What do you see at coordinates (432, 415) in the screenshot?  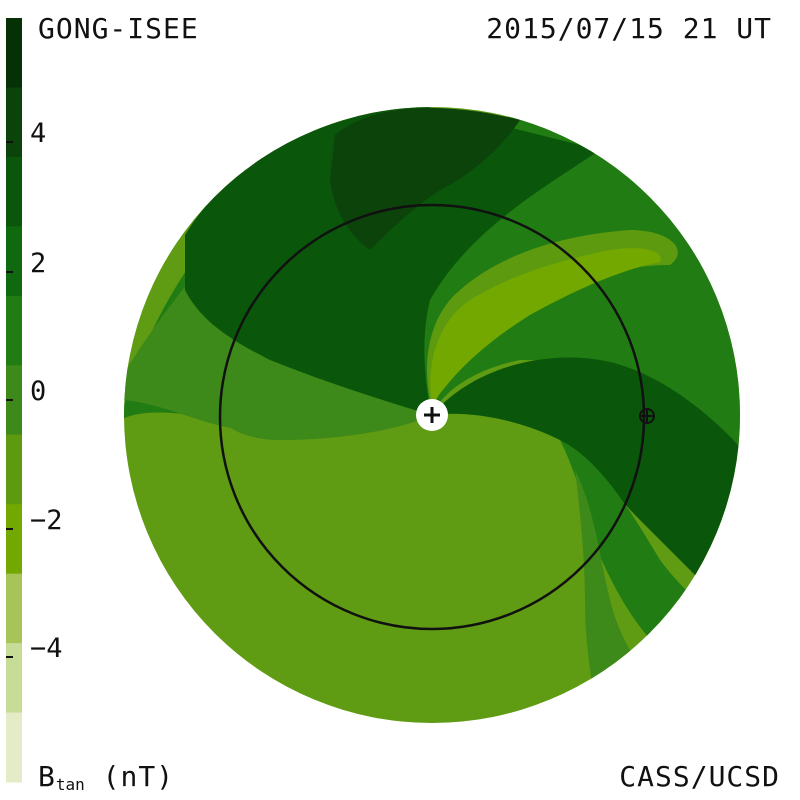 I see `sun-marker` at bounding box center [432, 415].